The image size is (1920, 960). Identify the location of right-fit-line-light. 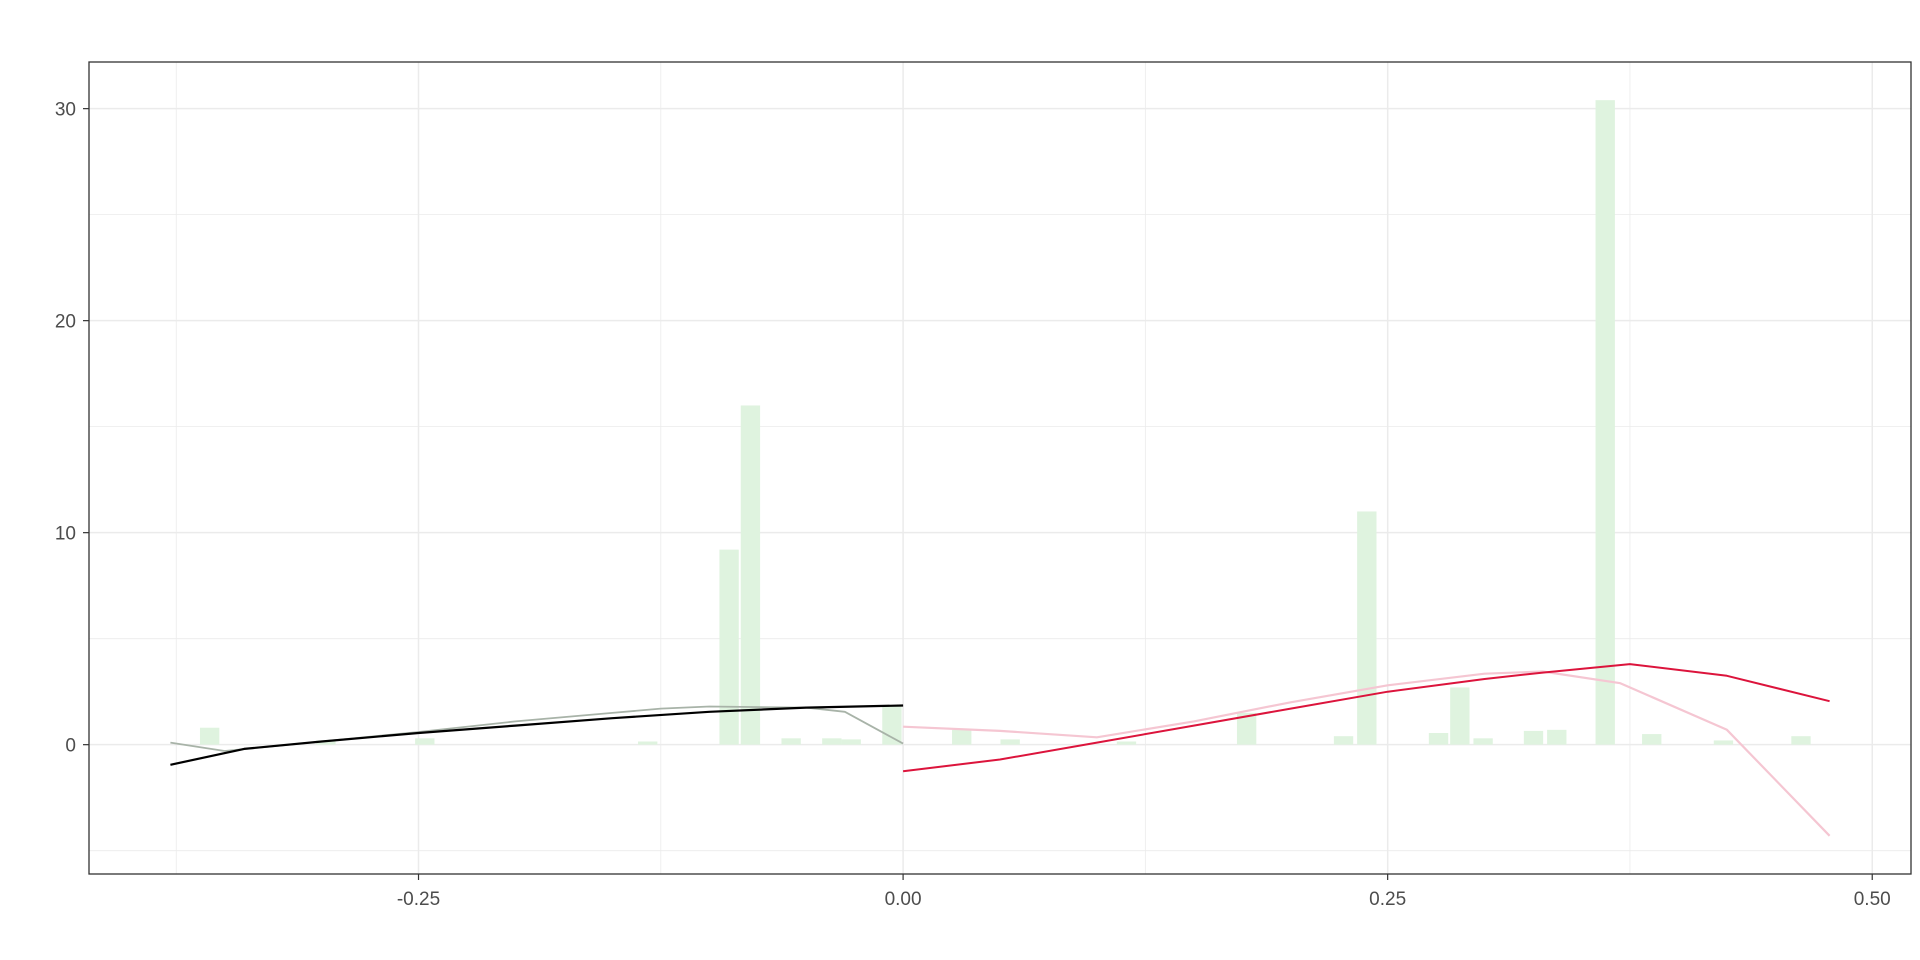
(1367, 753).